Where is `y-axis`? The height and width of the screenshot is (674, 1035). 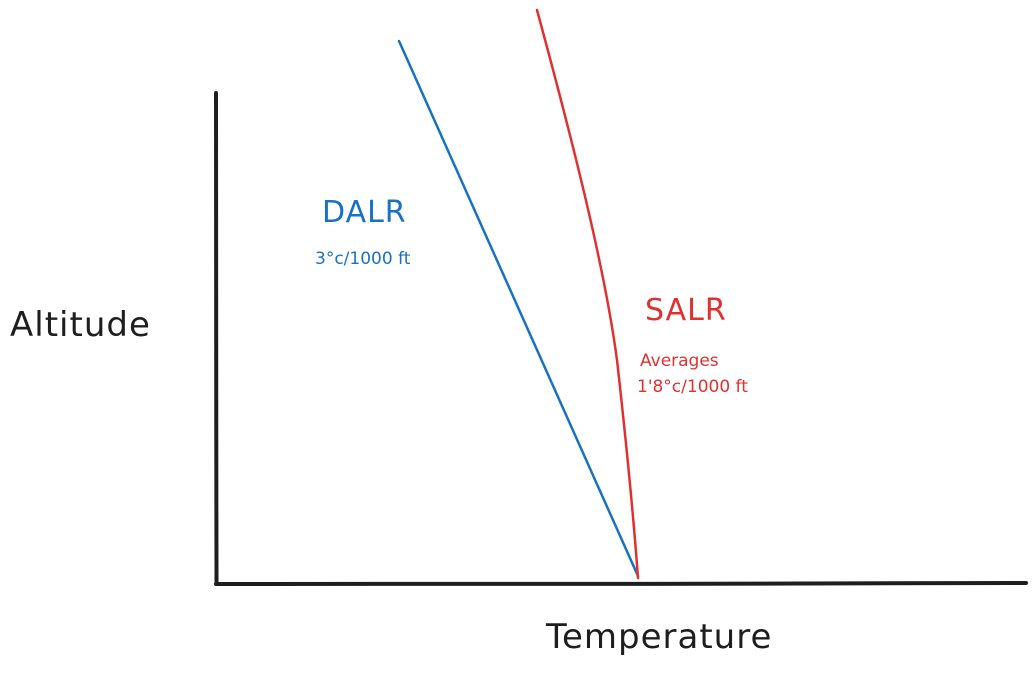
y-axis is located at coordinates (216, 338).